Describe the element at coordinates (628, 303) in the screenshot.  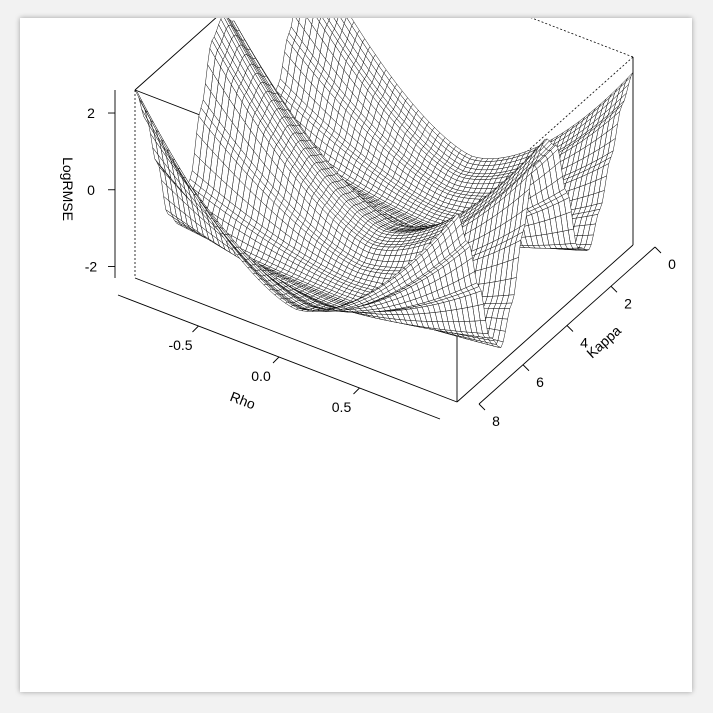
I see `kappa-tick-label: 2` at that location.